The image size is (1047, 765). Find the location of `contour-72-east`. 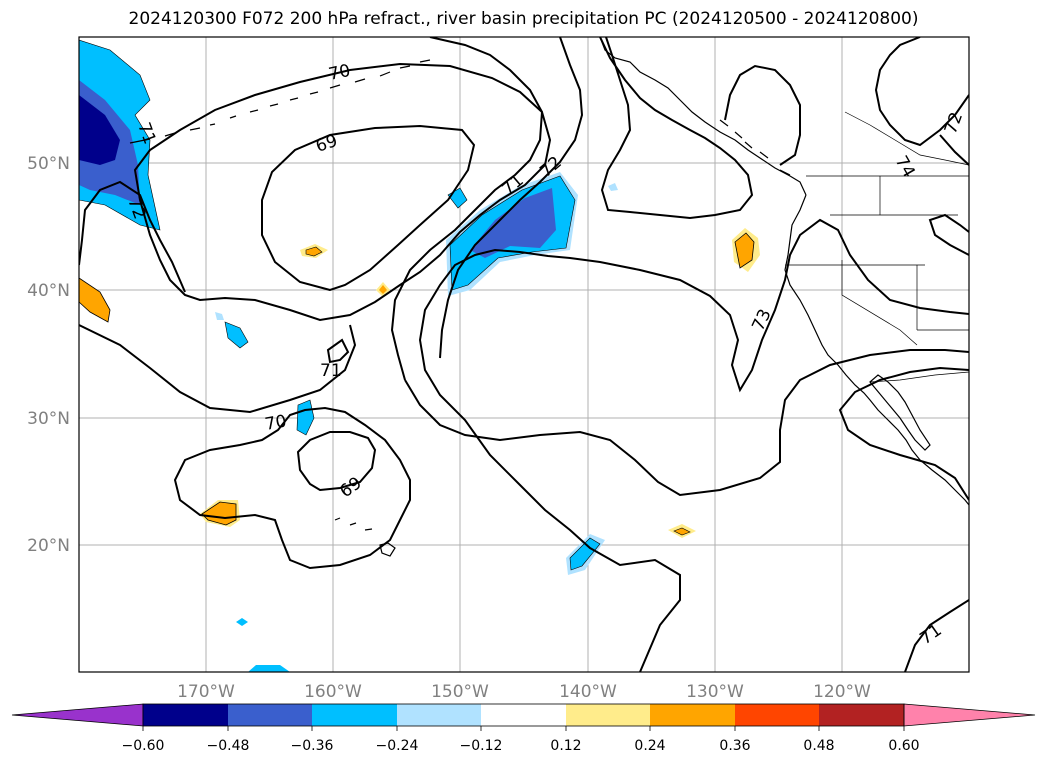

contour-72-east is located at coordinates (676, 128).